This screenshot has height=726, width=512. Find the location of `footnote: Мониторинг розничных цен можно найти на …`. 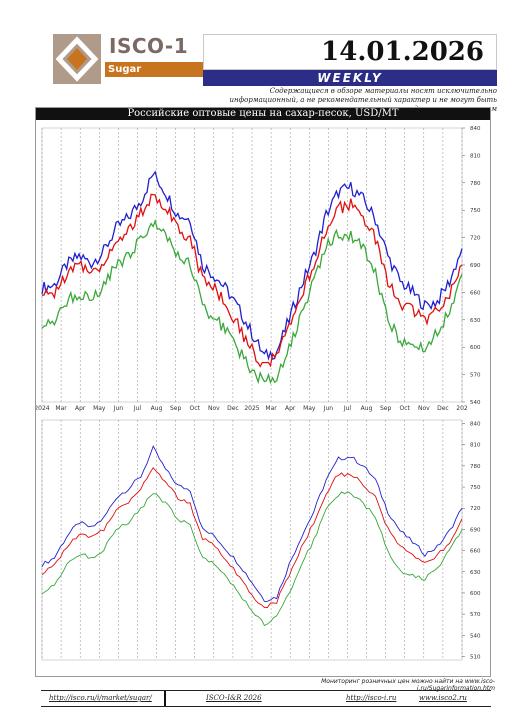

footnote: Мониторинг розничных цен можно найти на … is located at coordinates (408, 685).